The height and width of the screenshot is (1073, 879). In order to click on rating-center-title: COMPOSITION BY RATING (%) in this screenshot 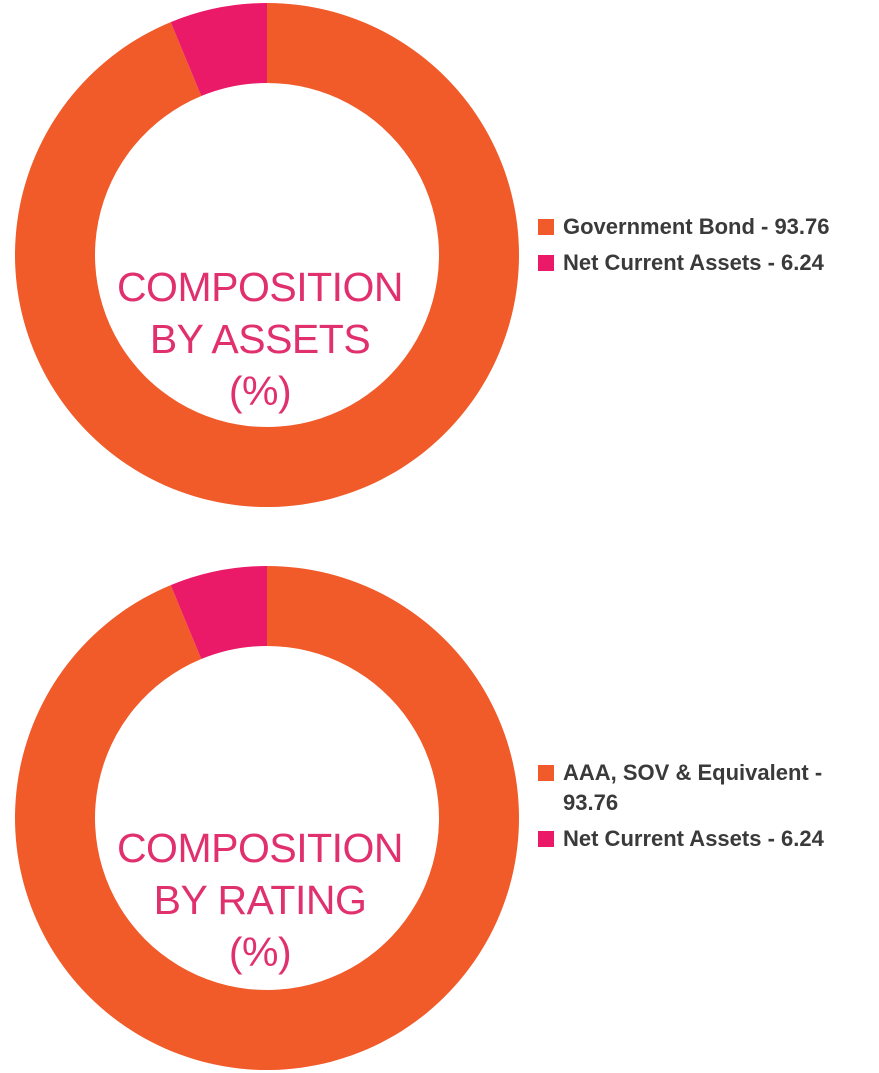, I will do `click(260, 900)`.